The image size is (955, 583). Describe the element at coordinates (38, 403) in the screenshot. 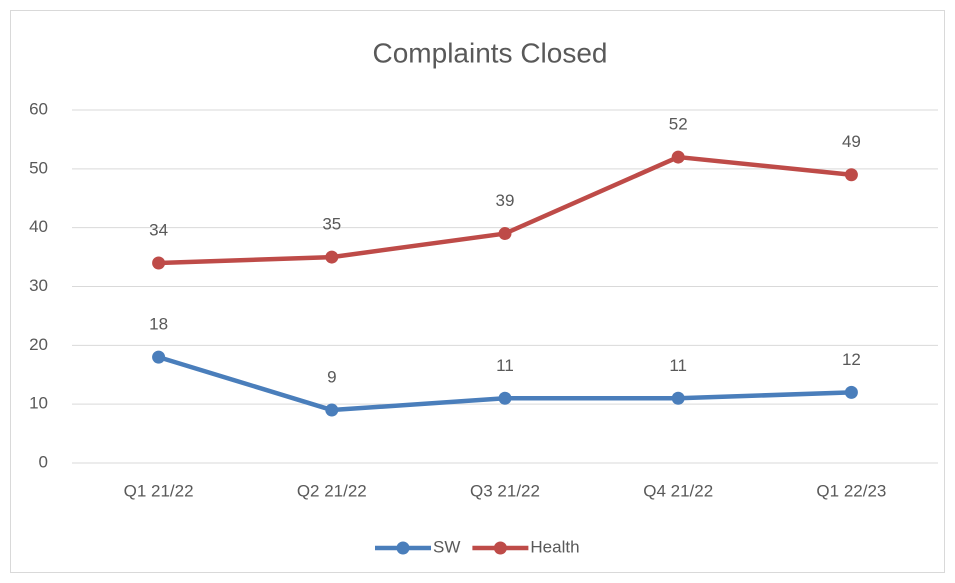

I see `y-tick-label: 10` at that location.